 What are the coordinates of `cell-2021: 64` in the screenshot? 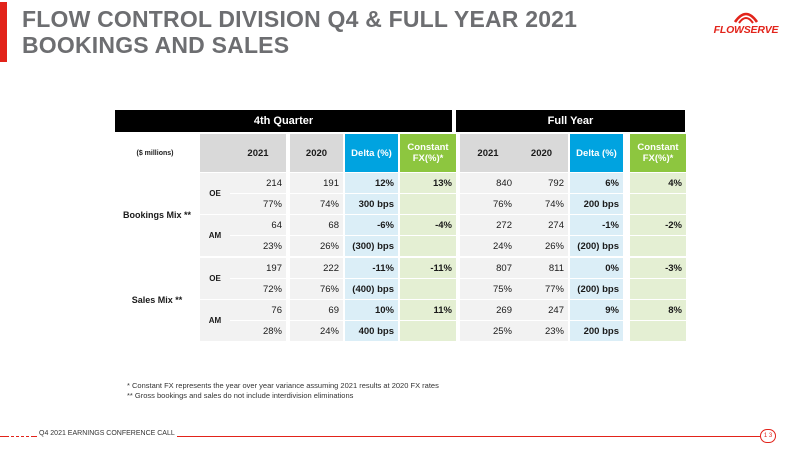 It's located at (258, 225).